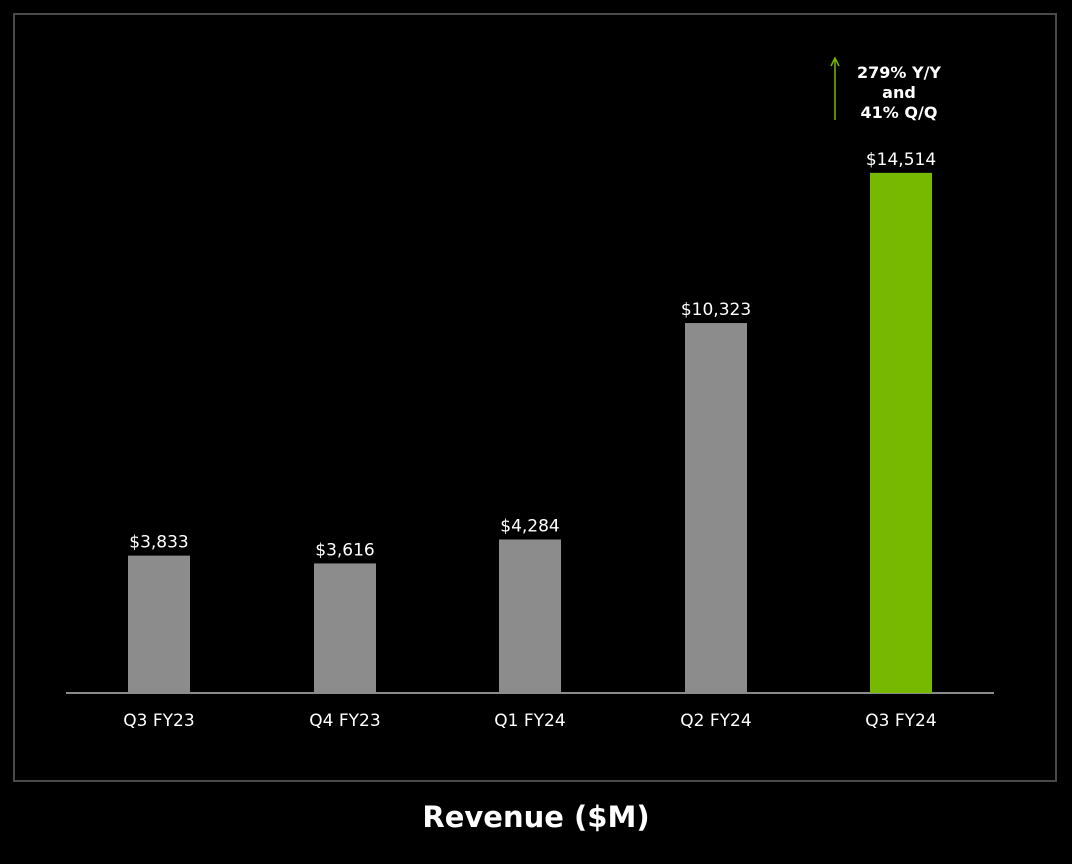  Describe the element at coordinates (900, 721) in the screenshot. I see `category-label: Q3 FY24` at that location.